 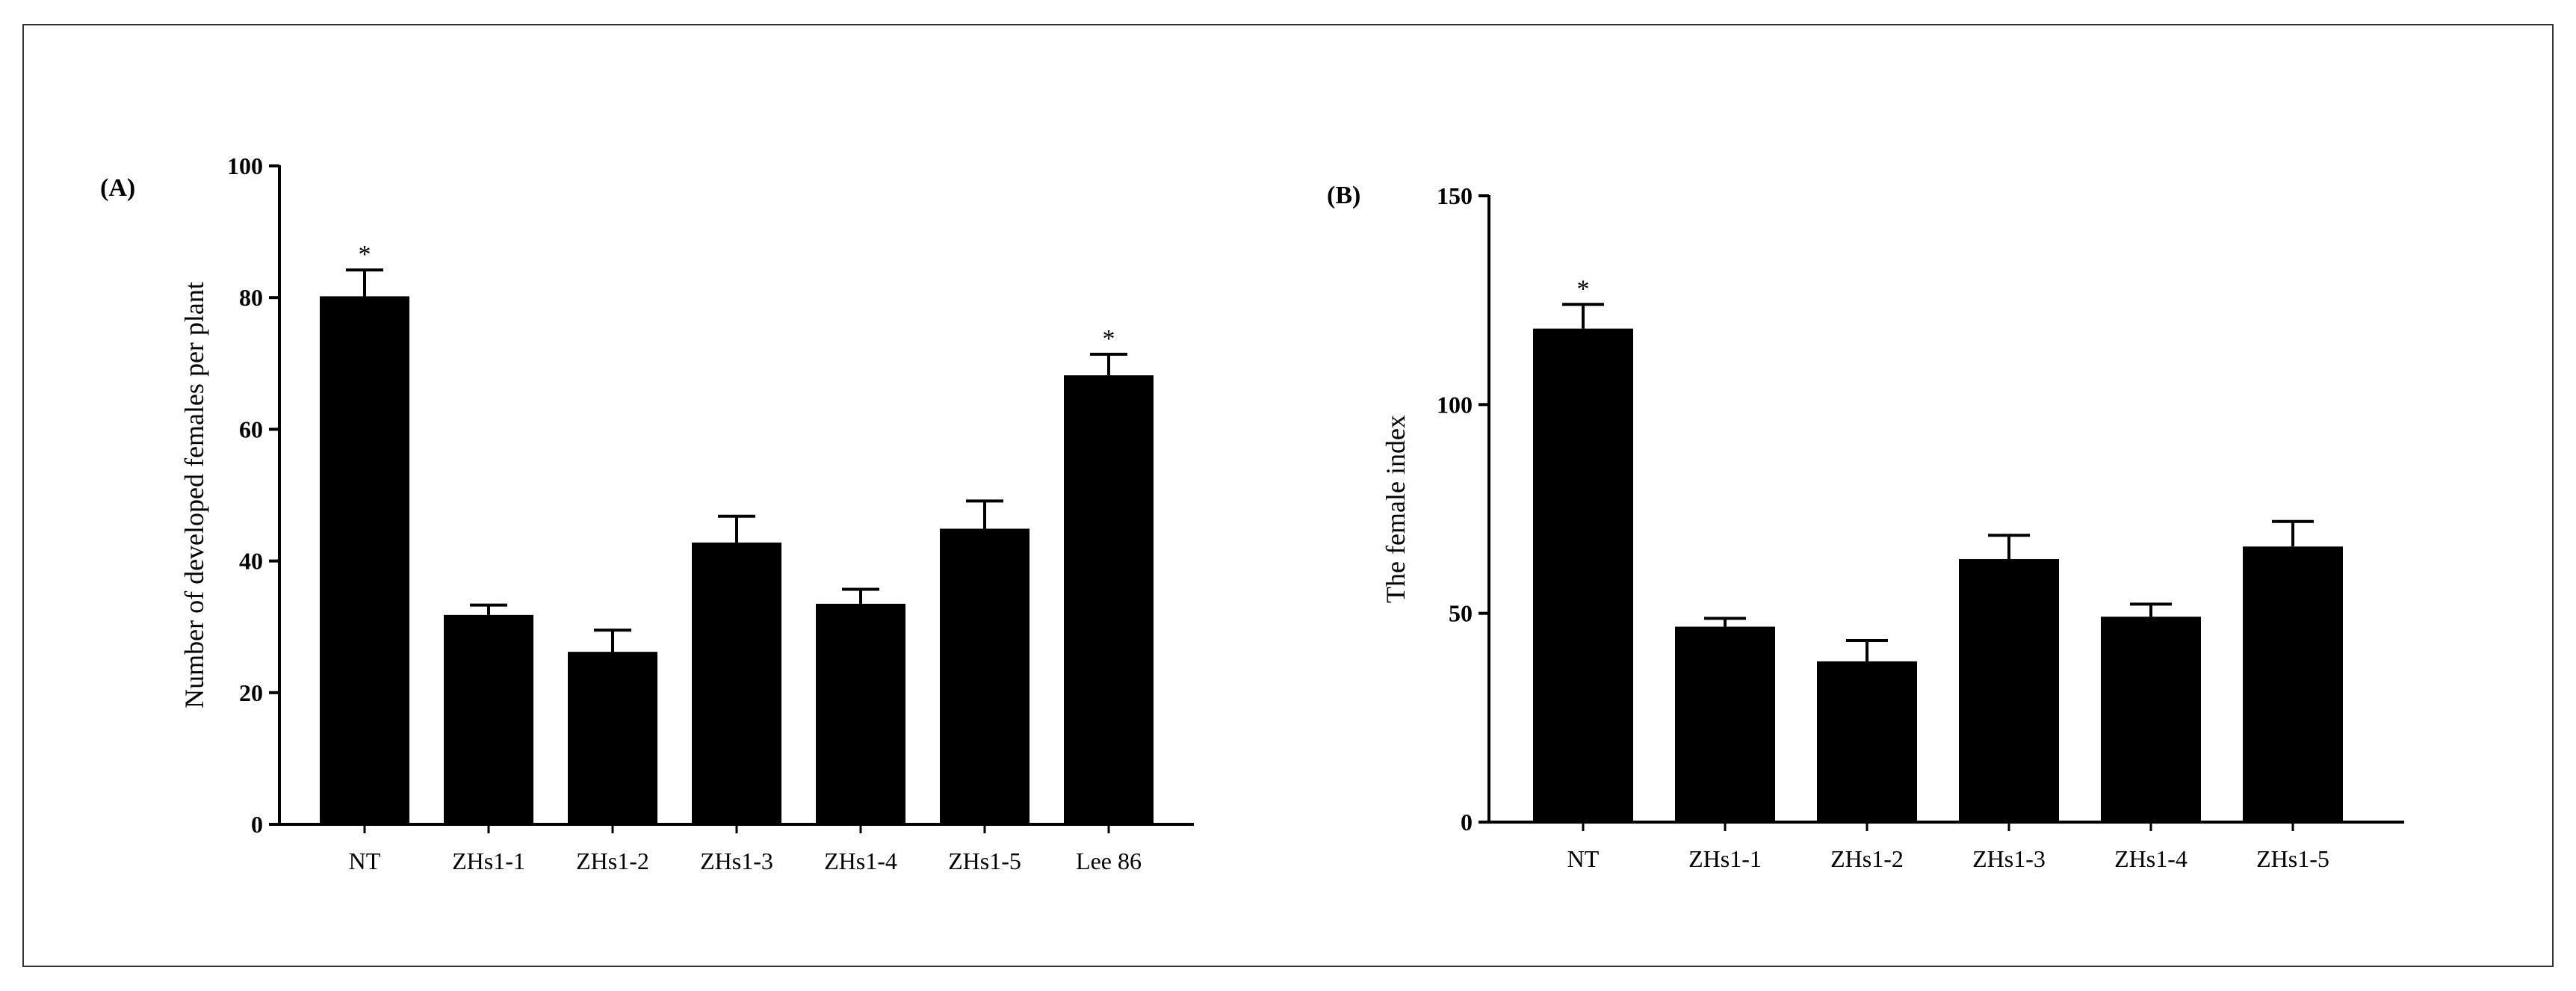 I want to click on y-tick-label: 50, so click(x=1461, y=613).